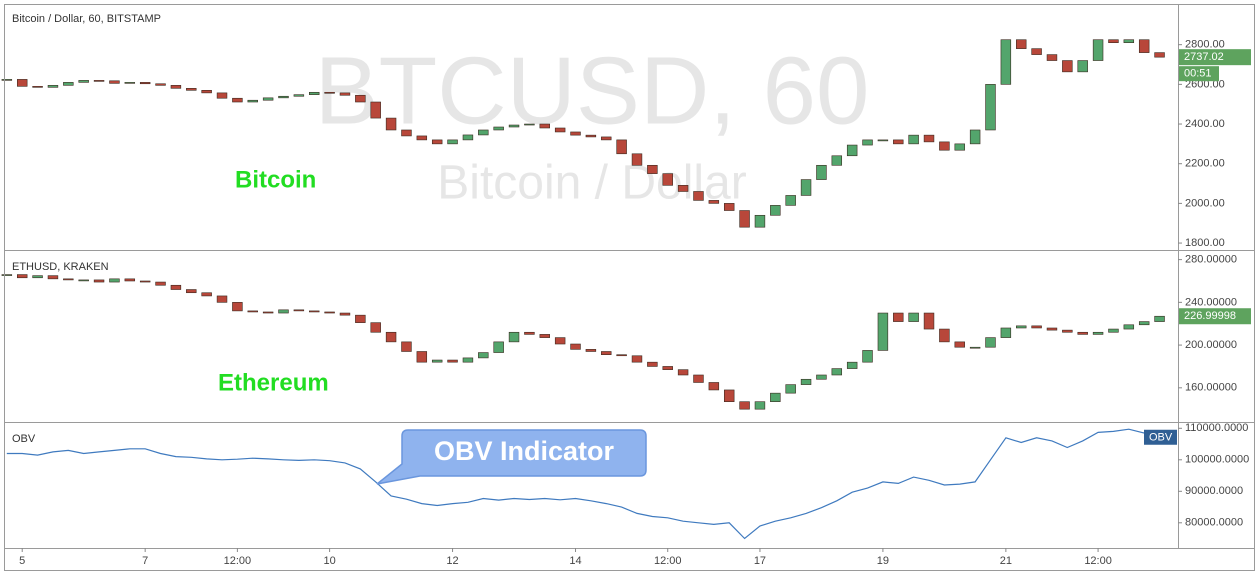 Image resolution: width=1258 pixels, height=572 pixels. I want to click on price-tag, so click(1215, 57).